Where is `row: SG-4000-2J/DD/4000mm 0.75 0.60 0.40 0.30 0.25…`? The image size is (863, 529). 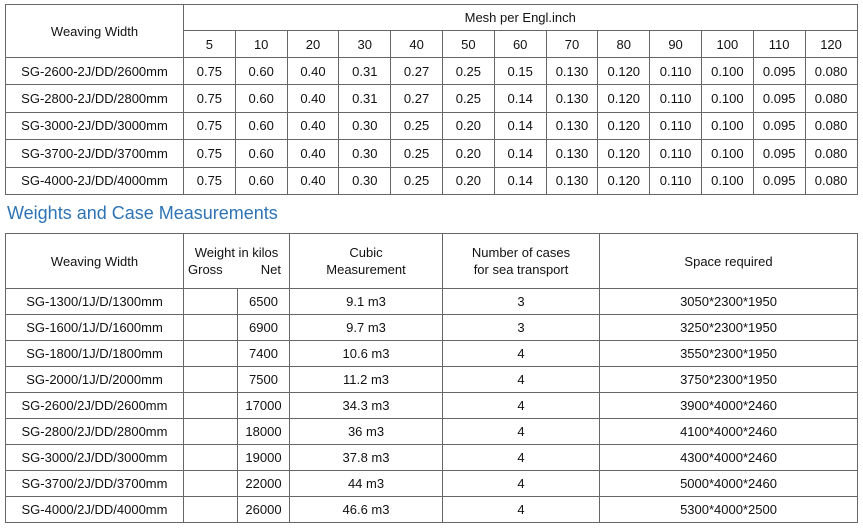 row: SG-4000-2J/DD/4000mm 0.75 0.60 0.40 0.30 0.25… is located at coordinates (431, 180).